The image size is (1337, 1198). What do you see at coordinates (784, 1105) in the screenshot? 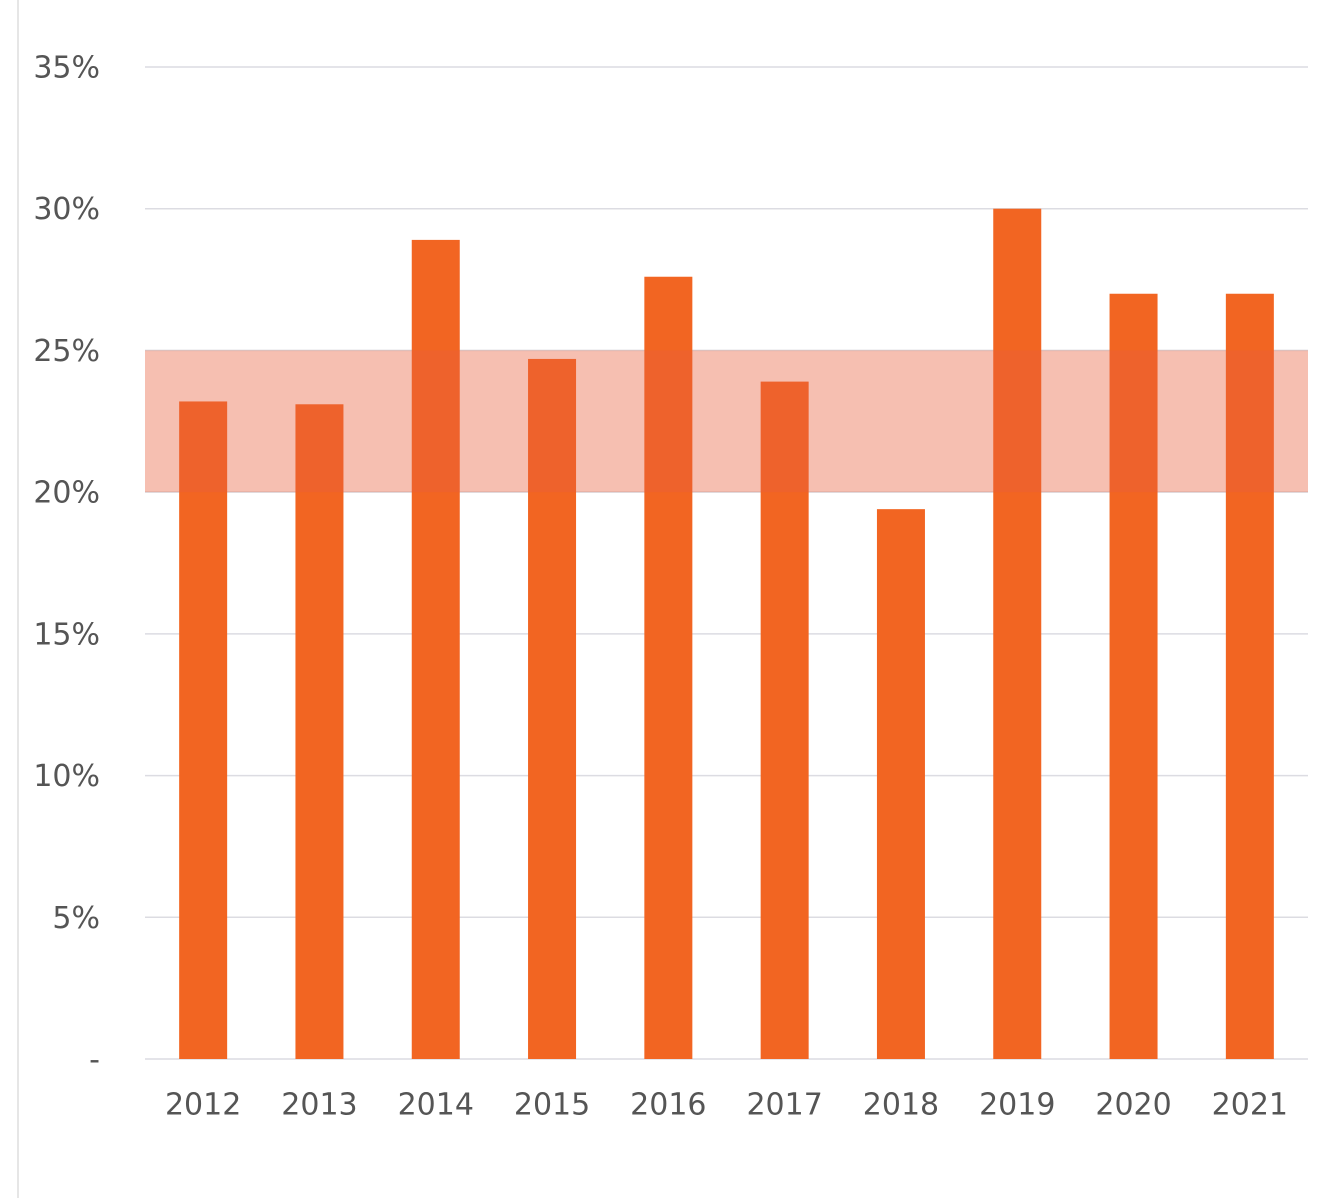
I see `x-tick-label: 2017` at bounding box center [784, 1105].